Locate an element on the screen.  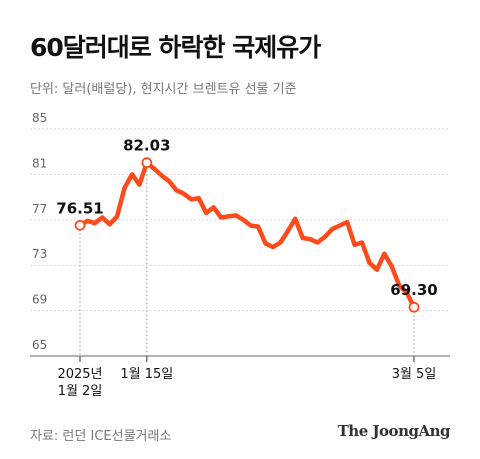
x-tick-label: 3월 5일 is located at coordinates (414, 374).